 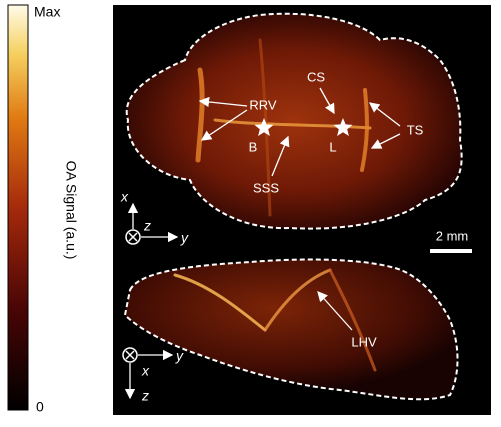 I want to click on star-l, so click(x=343, y=127).